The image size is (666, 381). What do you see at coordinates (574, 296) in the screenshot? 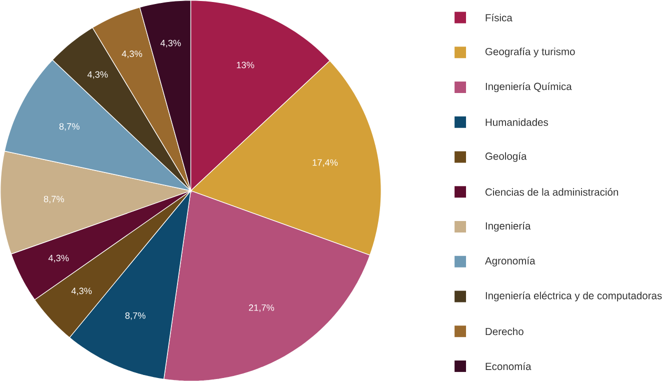
I see `legend-label: Ingeniería eléctrica y de computadoras` at bounding box center [574, 296].